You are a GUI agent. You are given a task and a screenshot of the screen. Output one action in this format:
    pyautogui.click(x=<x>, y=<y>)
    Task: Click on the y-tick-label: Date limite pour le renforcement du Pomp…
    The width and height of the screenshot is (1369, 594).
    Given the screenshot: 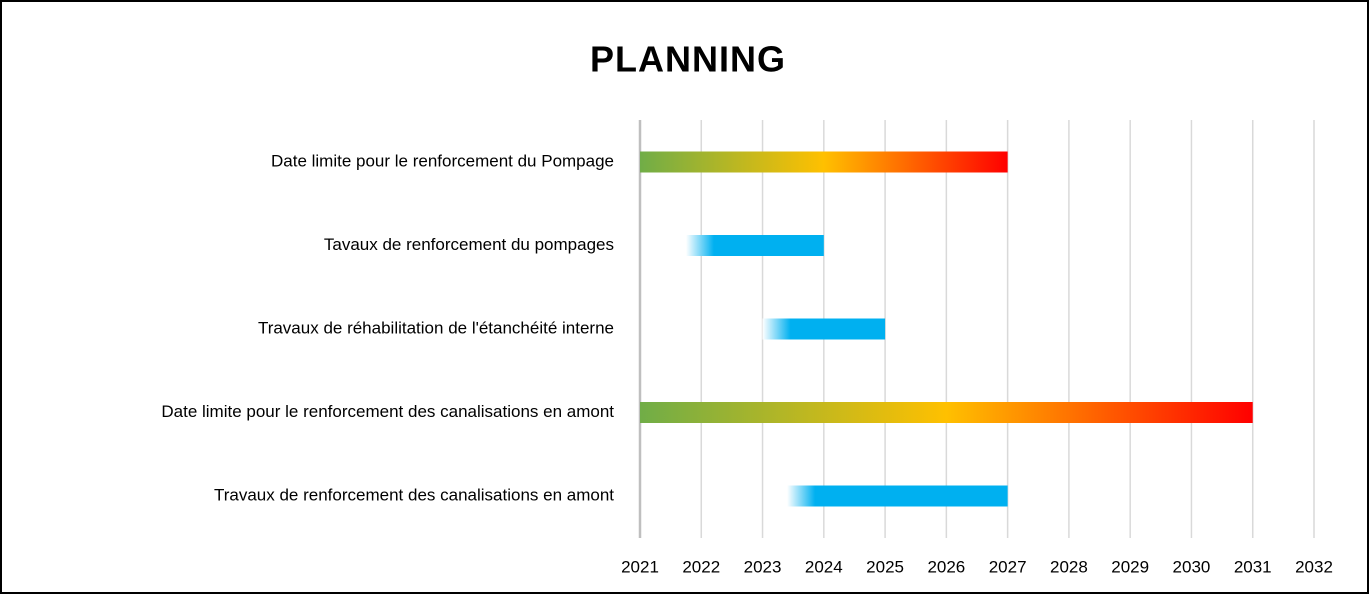 What is the action you would take?
    pyautogui.click(x=442, y=160)
    